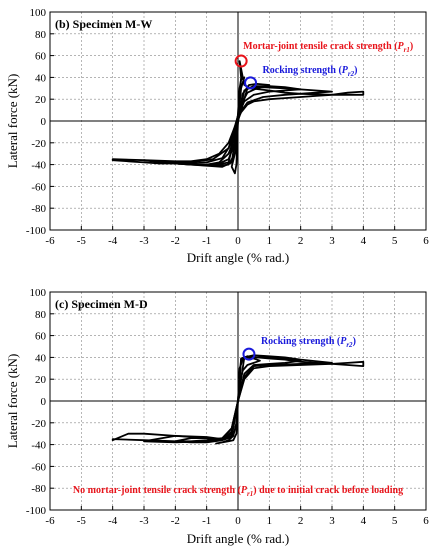 Image resolution: width=434 pixels, height=550 pixels. What do you see at coordinates (238, 538) in the screenshot?
I see `x-axis-label-c: Drift angle (% rad.)` at bounding box center [238, 538].